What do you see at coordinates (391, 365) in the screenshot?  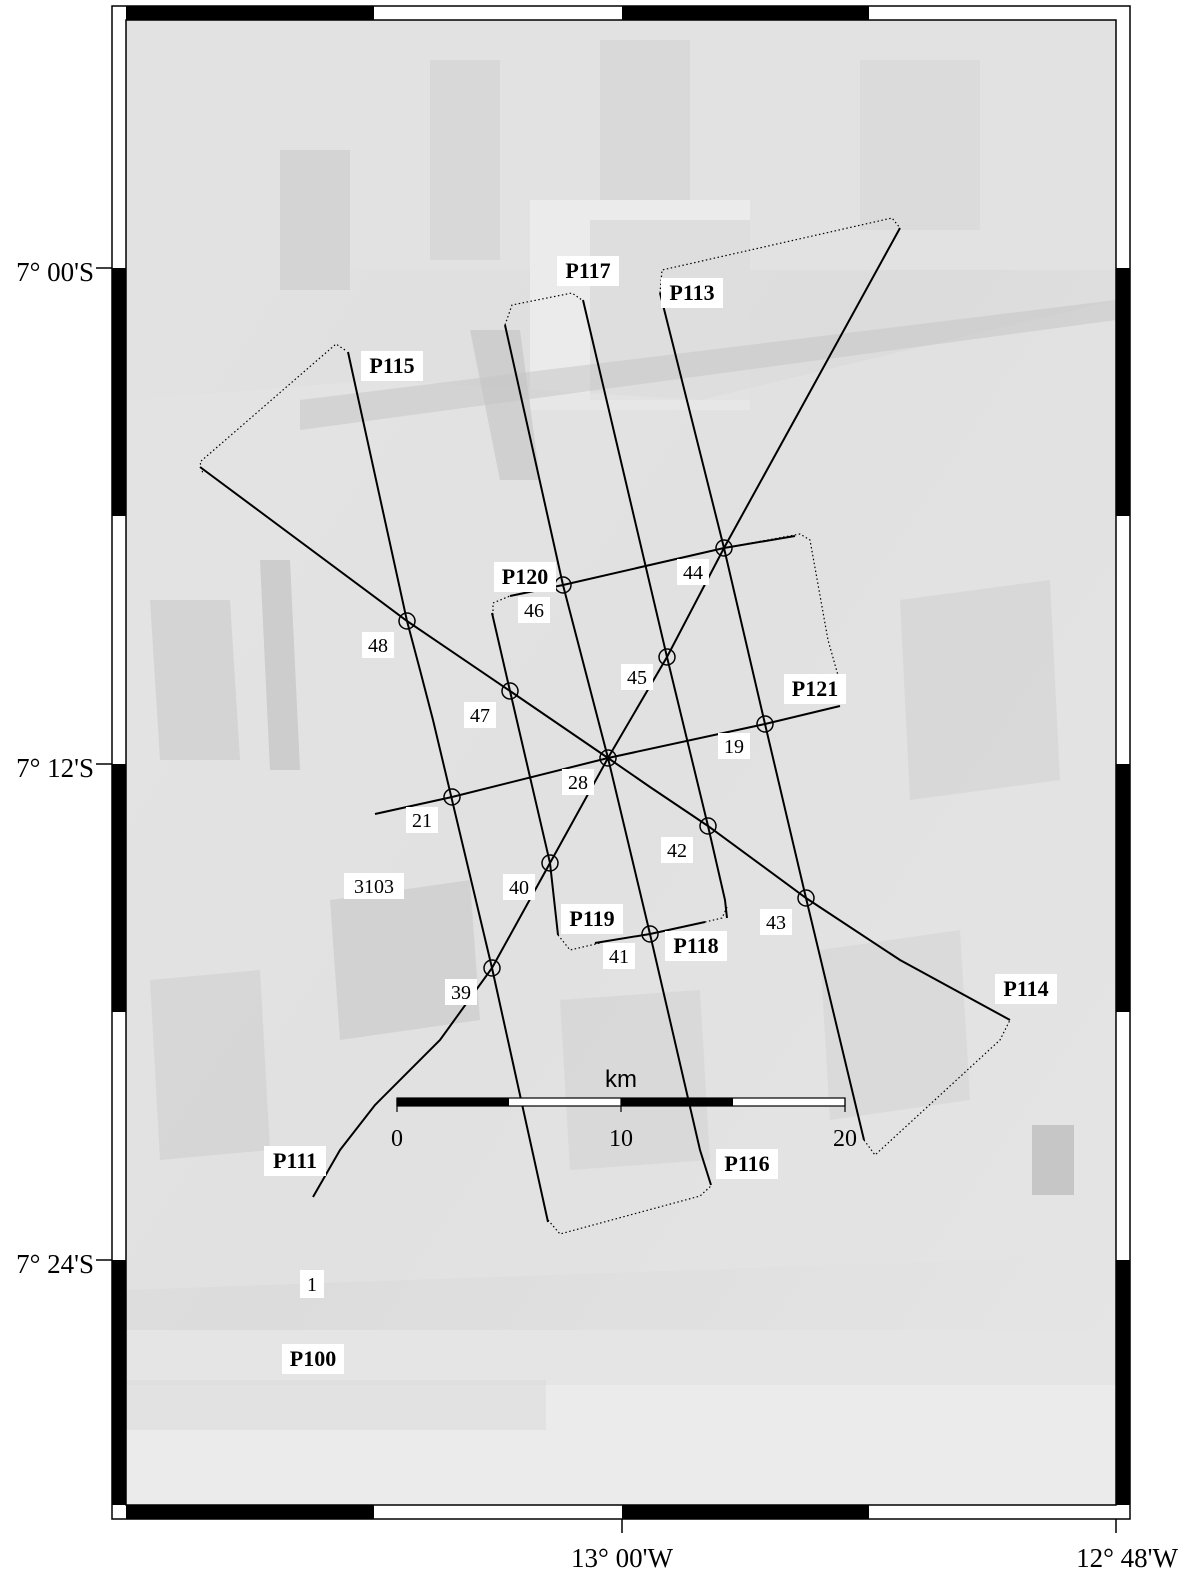 I see `profile-label-p115: P115` at bounding box center [391, 365].